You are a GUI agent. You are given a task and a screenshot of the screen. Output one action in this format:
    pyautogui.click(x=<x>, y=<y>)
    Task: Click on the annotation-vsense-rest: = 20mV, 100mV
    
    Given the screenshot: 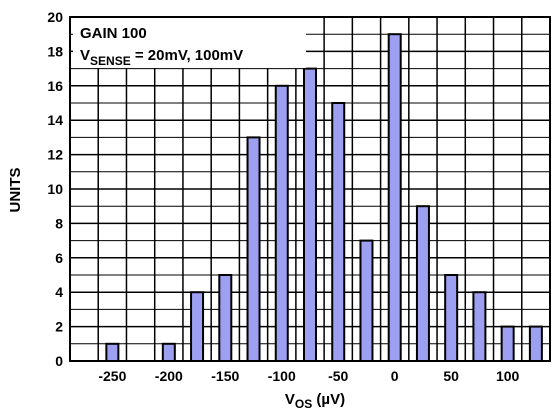 What is the action you would take?
    pyautogui.click(x=187, y=55)
    